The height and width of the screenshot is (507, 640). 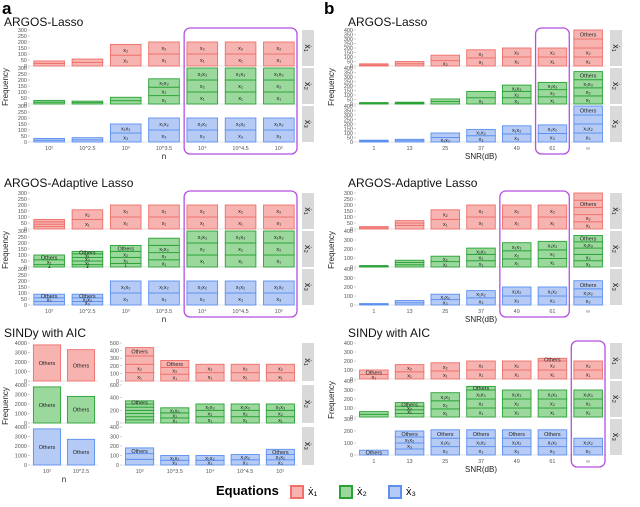 I want to click on x-tick-label: 61, so click(x=552, y=149).